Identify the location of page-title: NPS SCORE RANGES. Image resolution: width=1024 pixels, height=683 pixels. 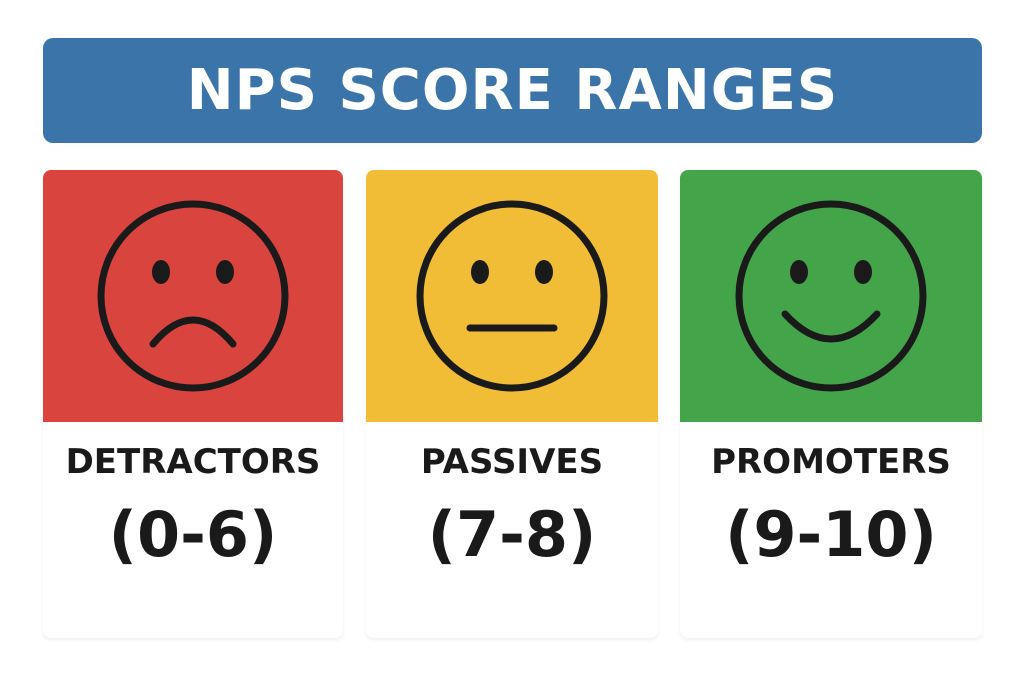
(512, 90).